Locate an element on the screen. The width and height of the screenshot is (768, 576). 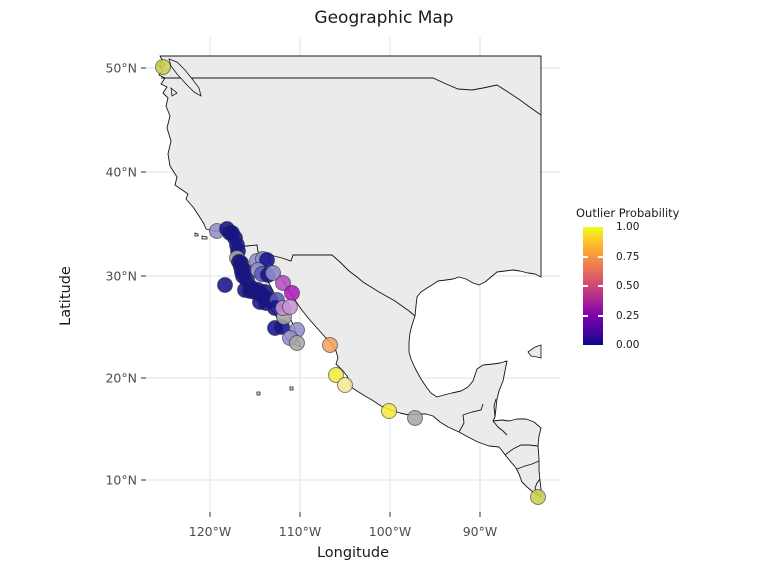
legend-label: 0.00 is located at coordinates (628, 345).